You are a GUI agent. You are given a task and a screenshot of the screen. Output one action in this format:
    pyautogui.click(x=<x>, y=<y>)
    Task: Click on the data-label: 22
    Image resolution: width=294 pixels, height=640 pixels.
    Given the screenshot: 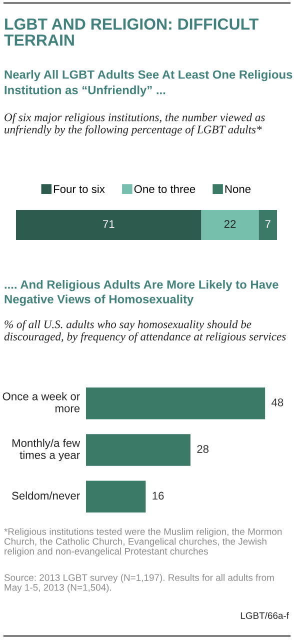 What is the action you would take?
    pyautogui.click(x=230, y=224)
    